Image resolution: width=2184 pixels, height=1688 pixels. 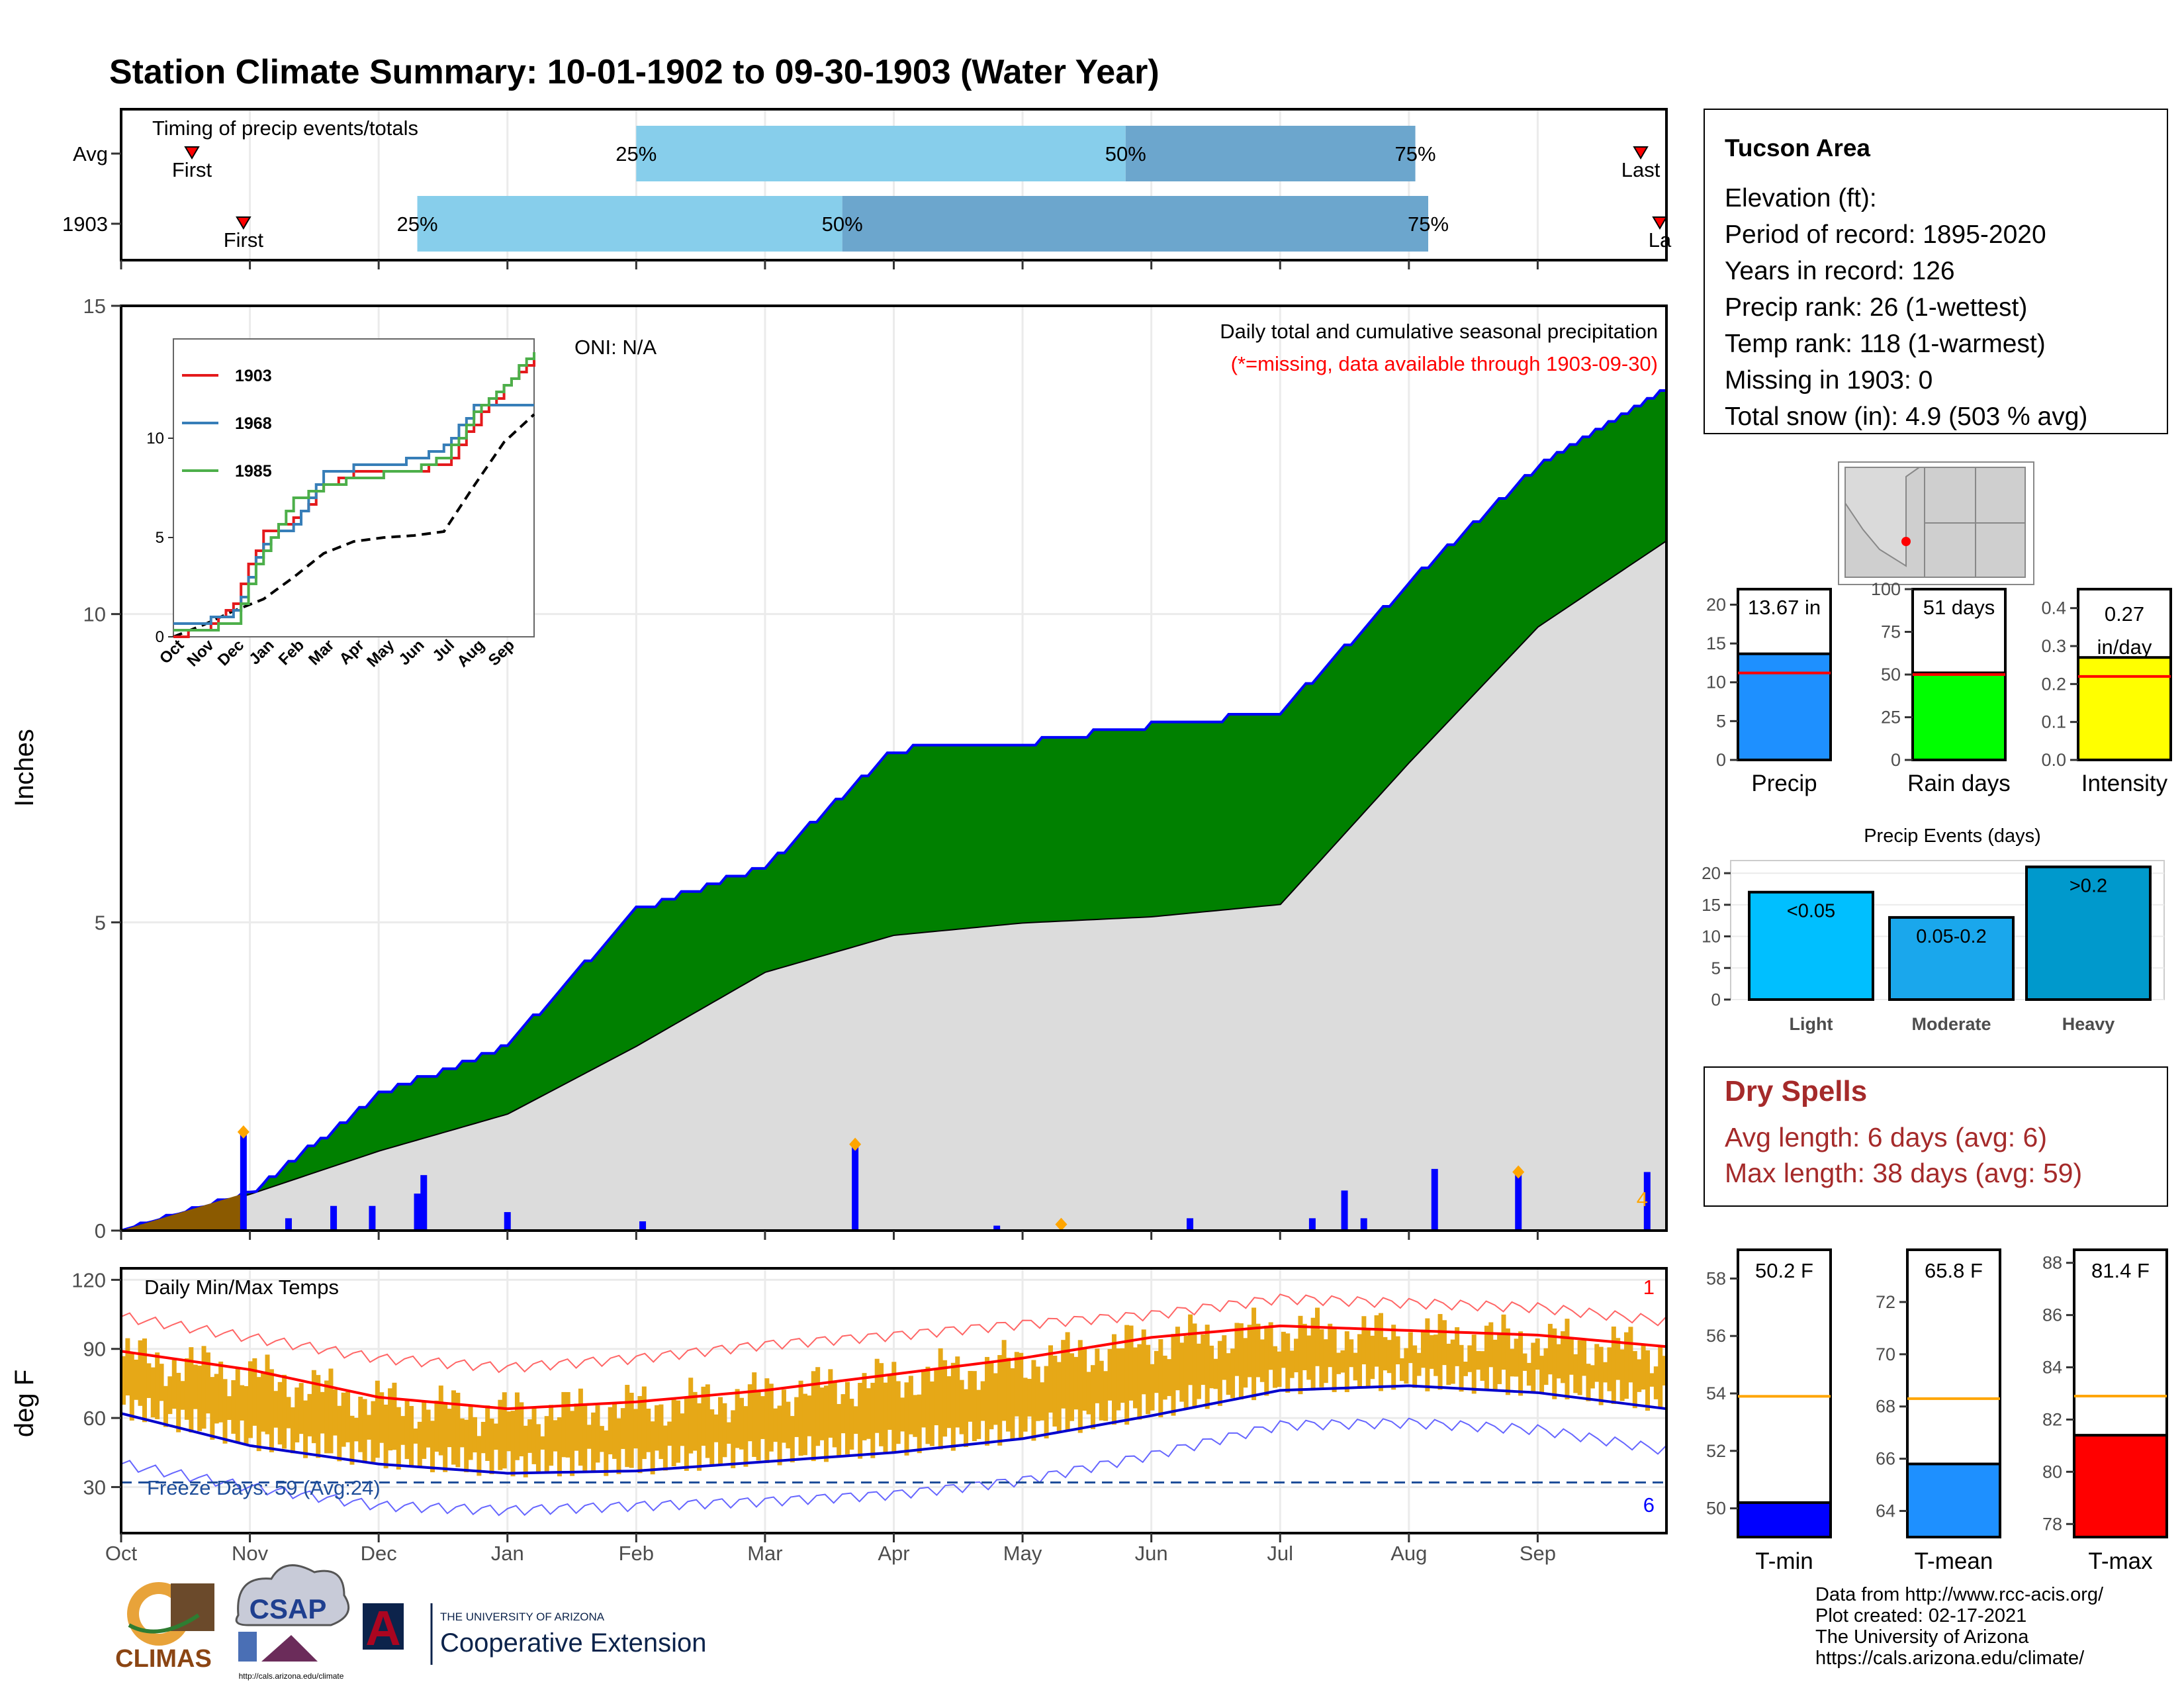 I want to click on temp-summary-label: T-mean, so click(x=1954, y=1561).